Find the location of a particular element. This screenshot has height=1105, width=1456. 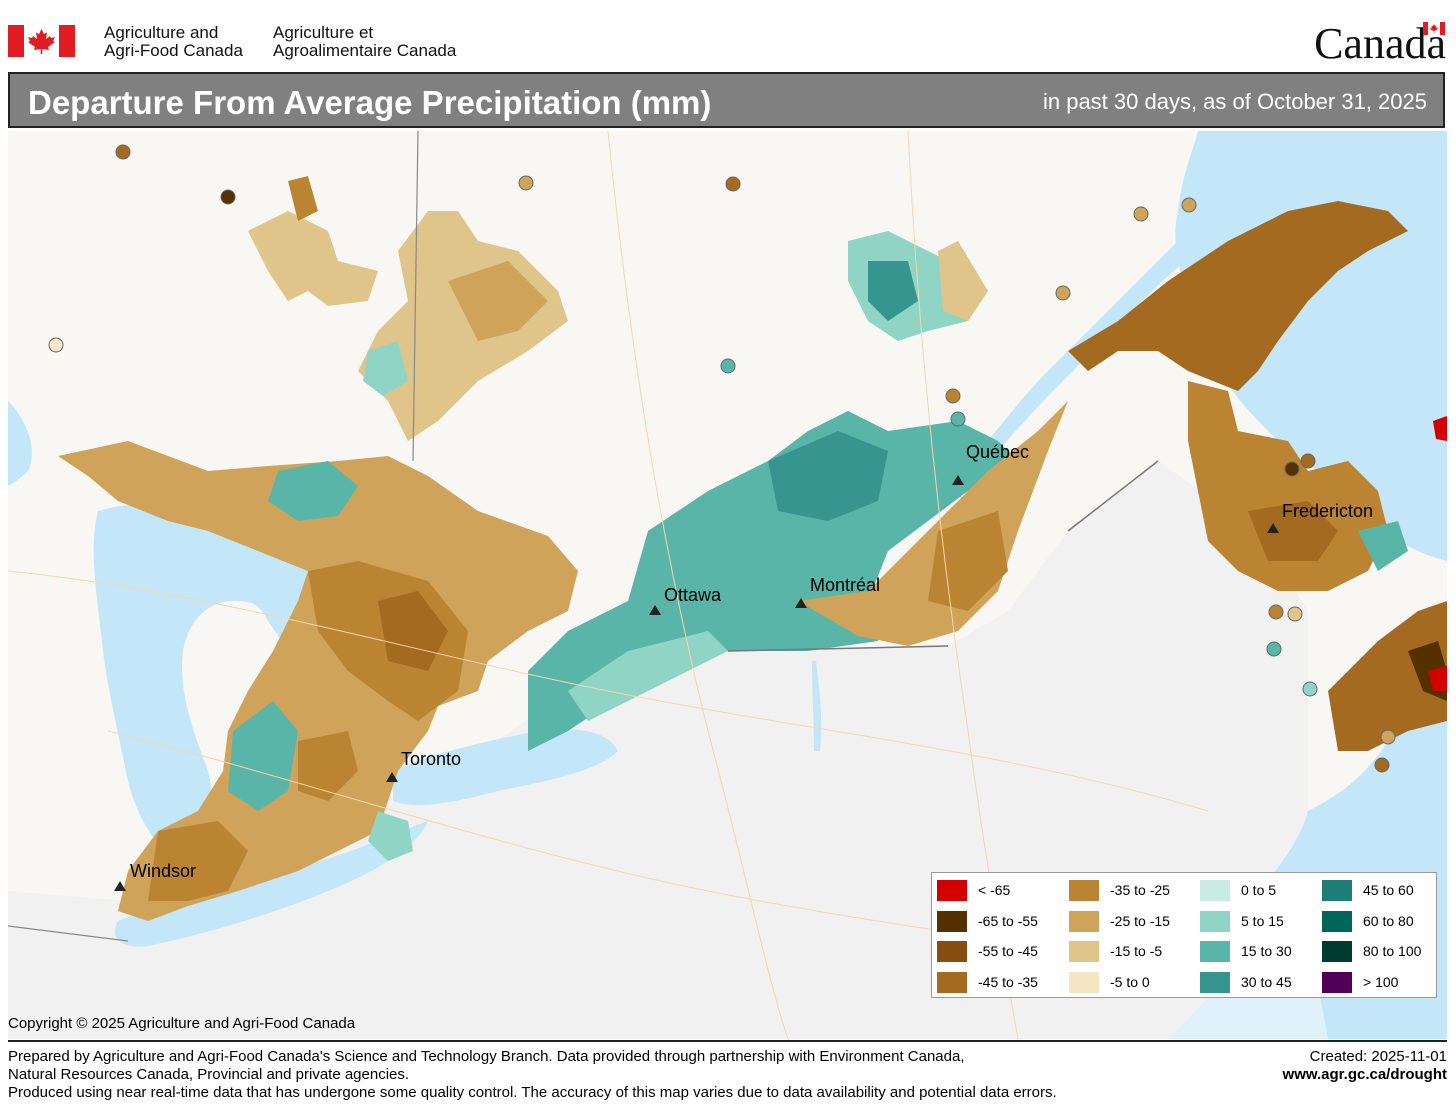

city-label-fredericton: Fredericton is located at coordinates (1327, 511).